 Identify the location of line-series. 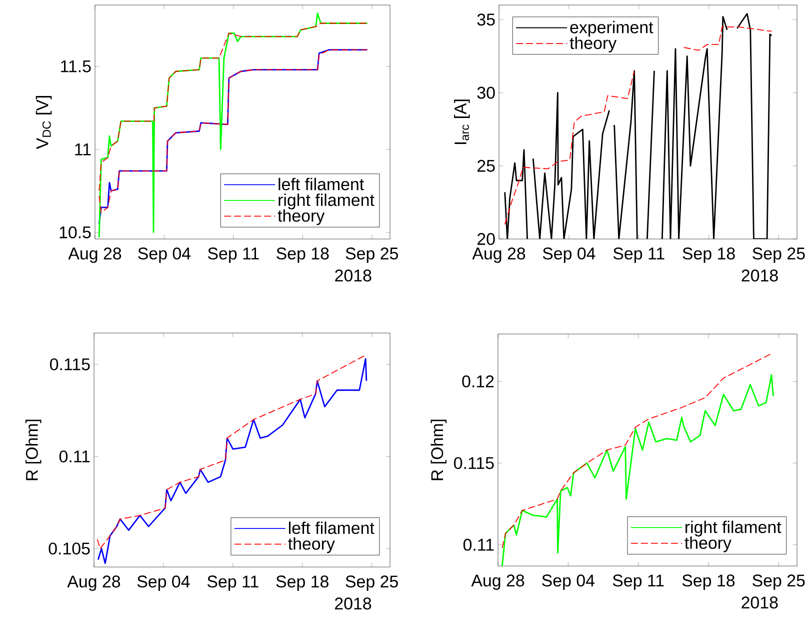
(233, 107).